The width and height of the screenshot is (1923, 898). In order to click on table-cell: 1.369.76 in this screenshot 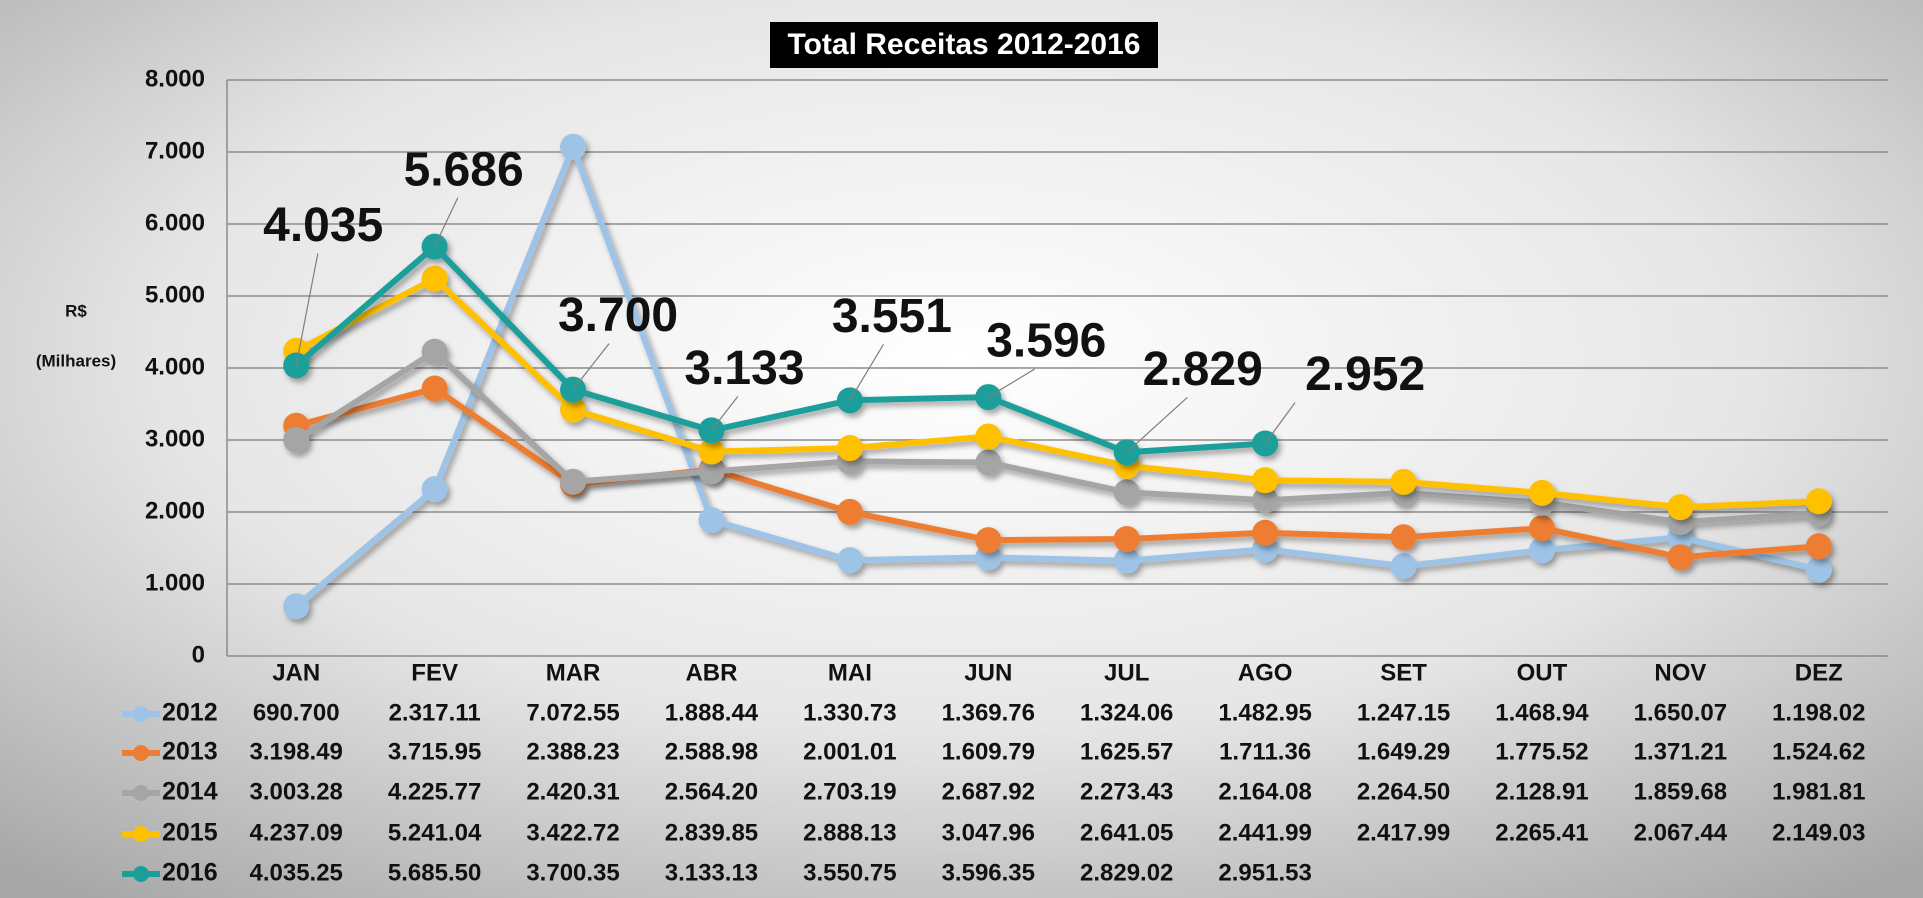, I will do `click(988, 712)`.